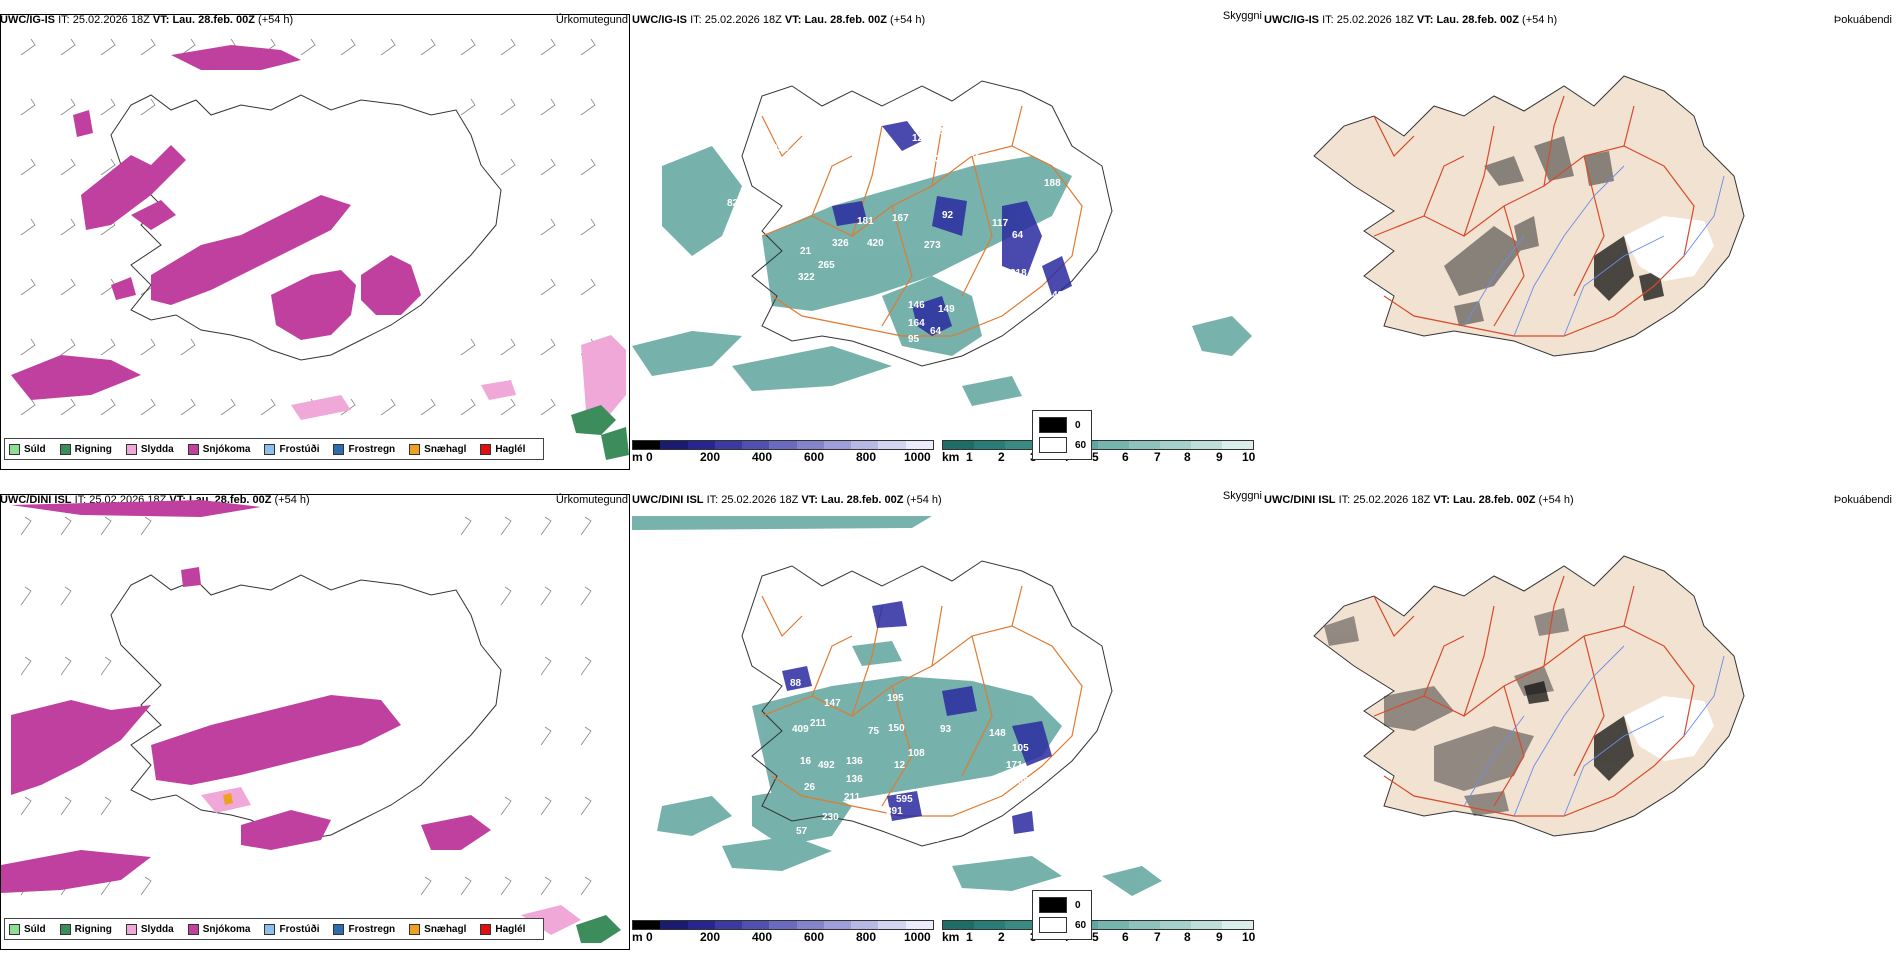  Describe the element at coordinates (1052, 183) in the screenshot. I see `ceiling-label: 188` at that location.